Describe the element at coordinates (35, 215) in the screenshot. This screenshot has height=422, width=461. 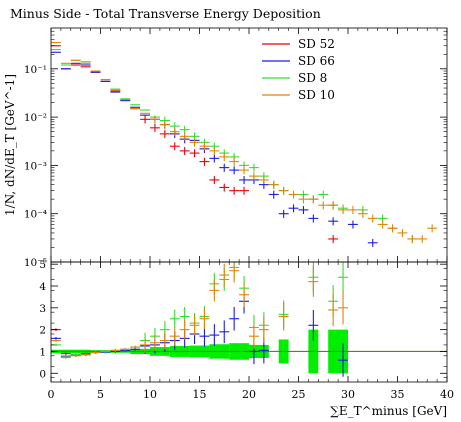
I see `y-tick-label: 10⁻⁴` at that location.